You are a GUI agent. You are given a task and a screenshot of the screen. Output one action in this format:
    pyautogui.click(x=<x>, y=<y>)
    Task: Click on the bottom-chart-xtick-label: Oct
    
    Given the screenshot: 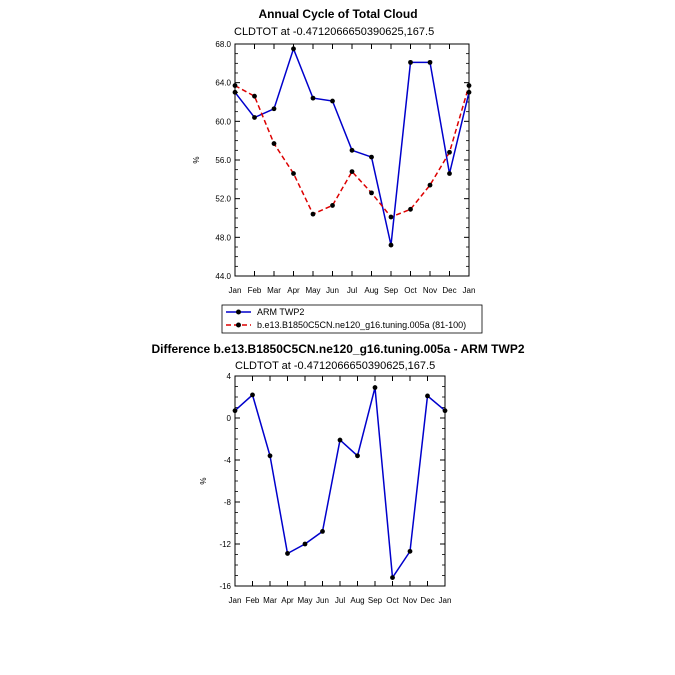 What is the action you would take?
    pyautogui.click(x=392, y=600)
    